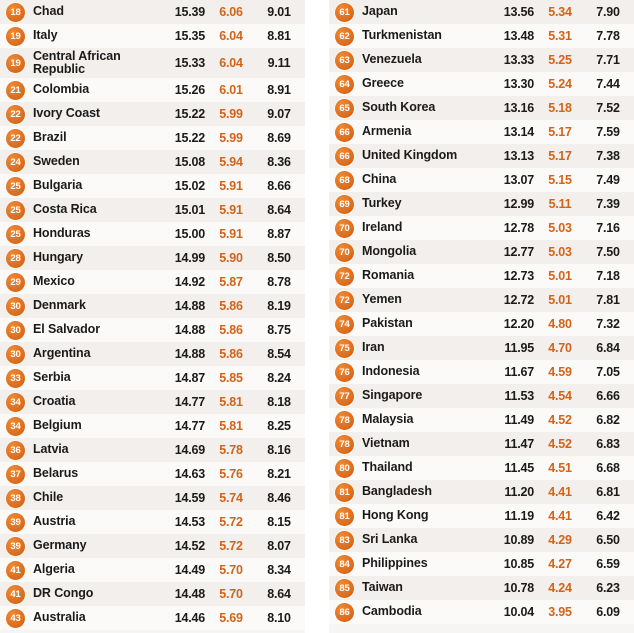  What do you see at coordinates (608, 516) in the screenshot?
I see `value3-cell: 6.42` at bounding box center [608, 516].